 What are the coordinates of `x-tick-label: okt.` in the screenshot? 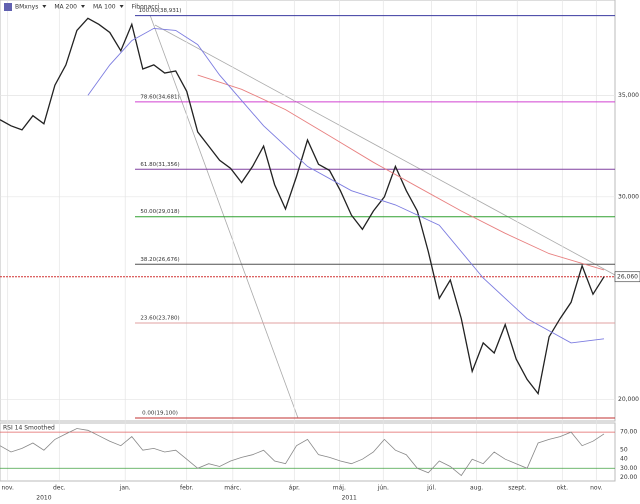 It's located at (562, 488).